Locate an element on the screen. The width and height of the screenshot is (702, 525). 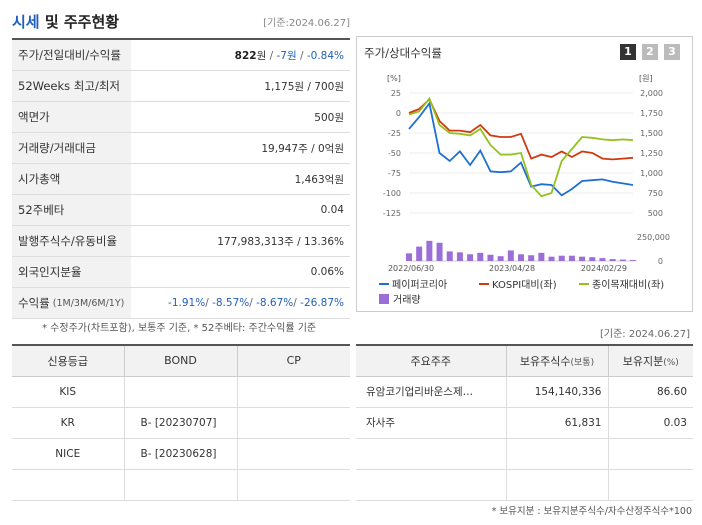
chart-button-2: 2 is located at coordinates (650, 52).